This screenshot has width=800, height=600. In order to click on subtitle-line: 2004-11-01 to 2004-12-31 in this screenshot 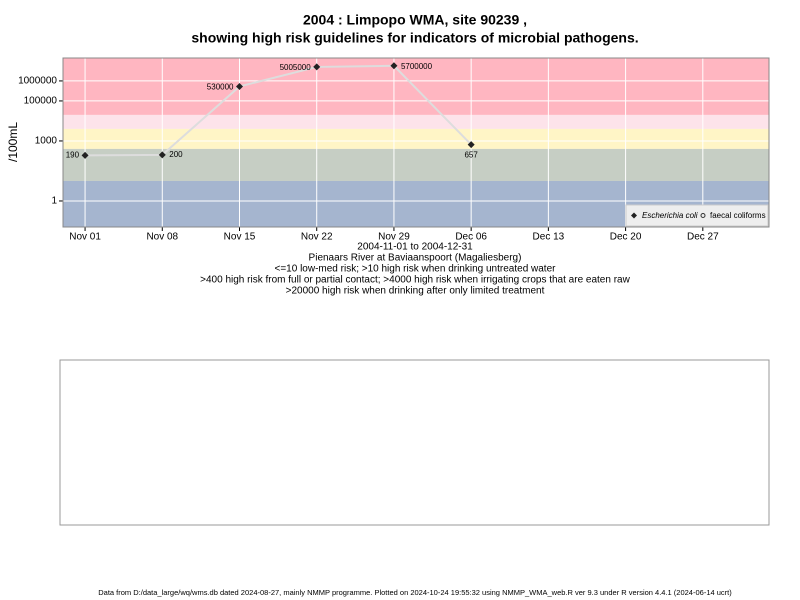, I will do `click(415, 247)`.